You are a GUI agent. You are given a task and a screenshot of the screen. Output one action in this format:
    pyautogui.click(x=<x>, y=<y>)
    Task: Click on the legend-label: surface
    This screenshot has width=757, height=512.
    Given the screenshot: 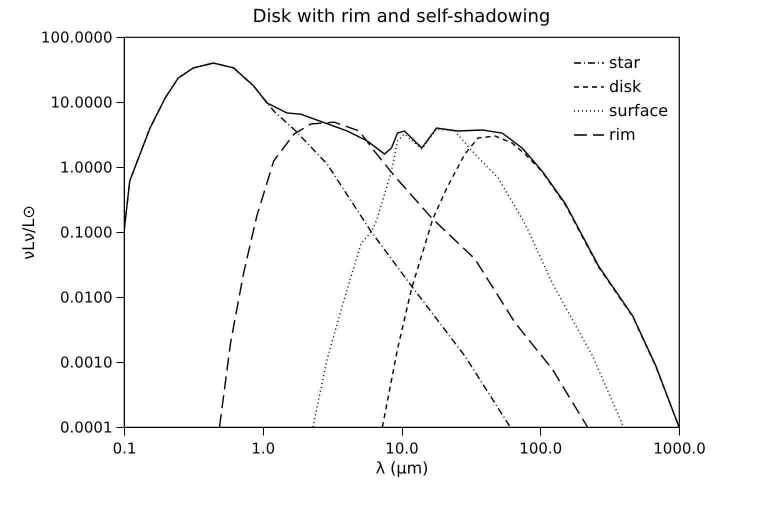 What is the action you would take?
    pyautogui.click(x=638, y=110)
    